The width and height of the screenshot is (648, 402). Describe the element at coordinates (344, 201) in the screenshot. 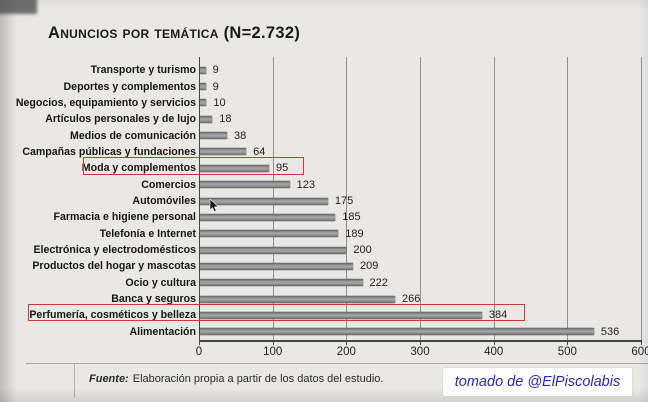

I see `bar-value-label: 175` at that location.